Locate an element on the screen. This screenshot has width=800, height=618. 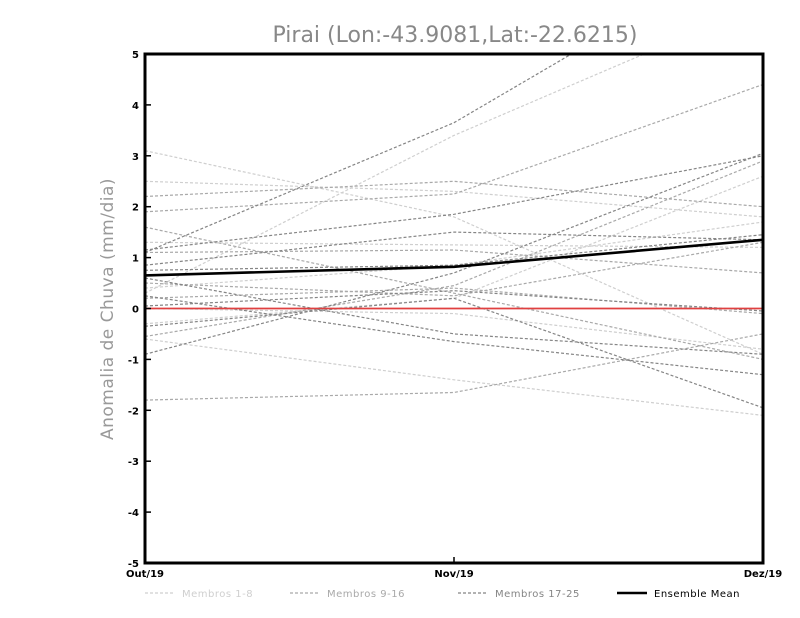
y-tick-label: 2 is located at coordinates (135, 208).